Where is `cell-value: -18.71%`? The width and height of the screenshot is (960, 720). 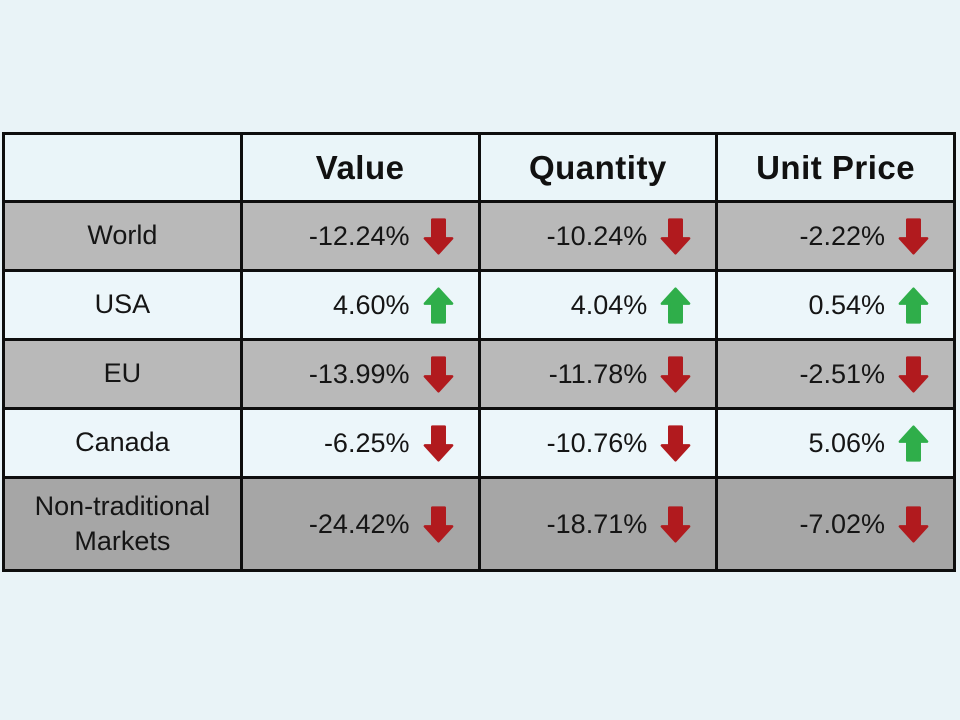
cell-value: -18.71% is located at coordinates (597, 523).